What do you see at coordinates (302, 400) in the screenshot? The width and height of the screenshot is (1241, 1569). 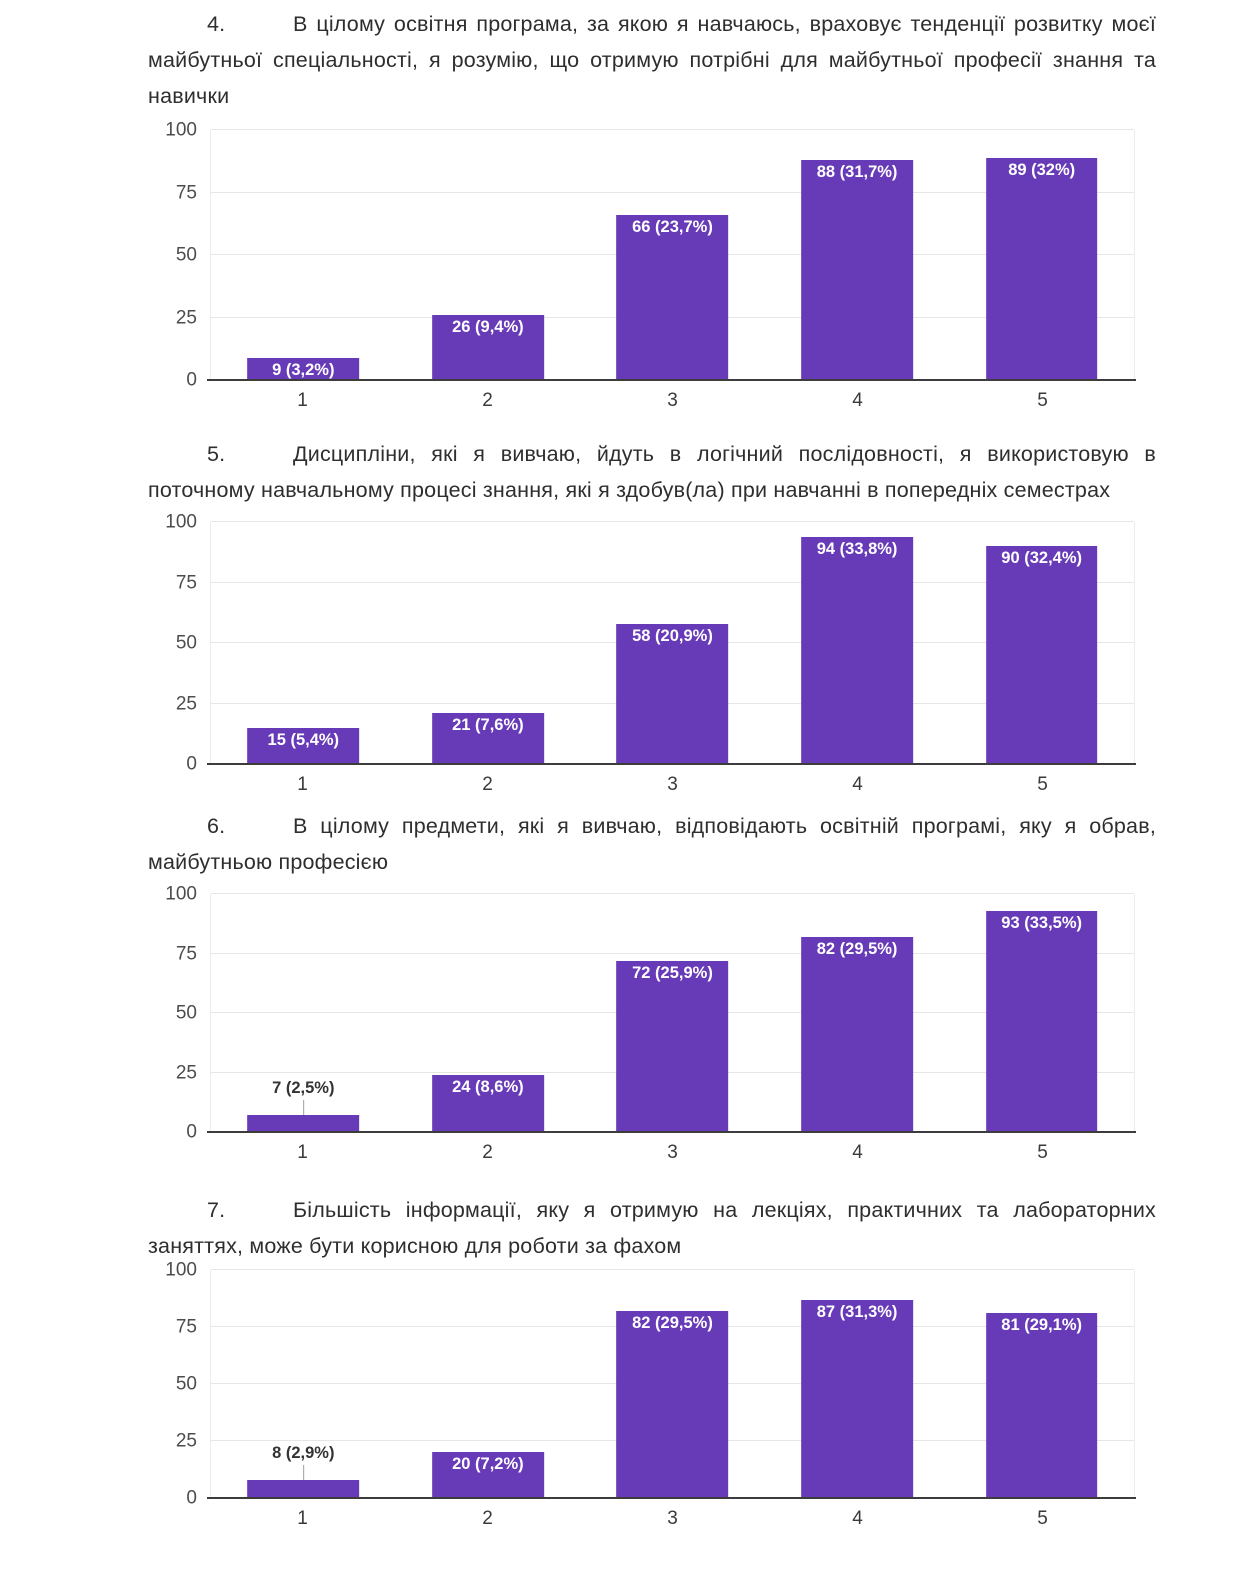 I see `x-axis-tick-label: 1` at bounding box center [302, 400].